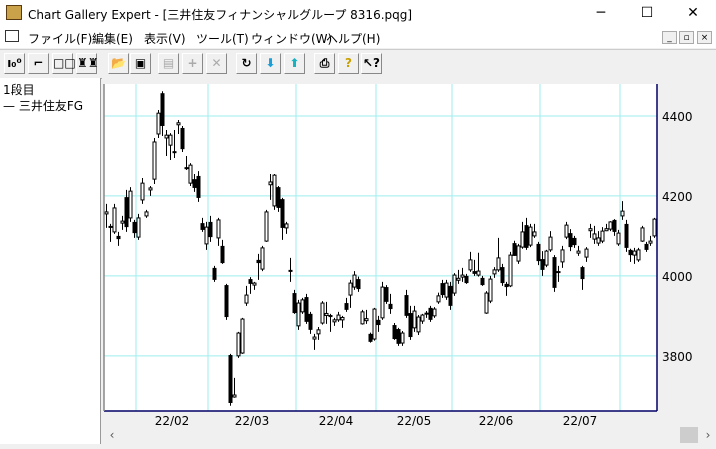 The image size is (716, 449). Describe the element at coordinates (647, 13) in the screenshot. I see `maximize-button: ☐` at that location.